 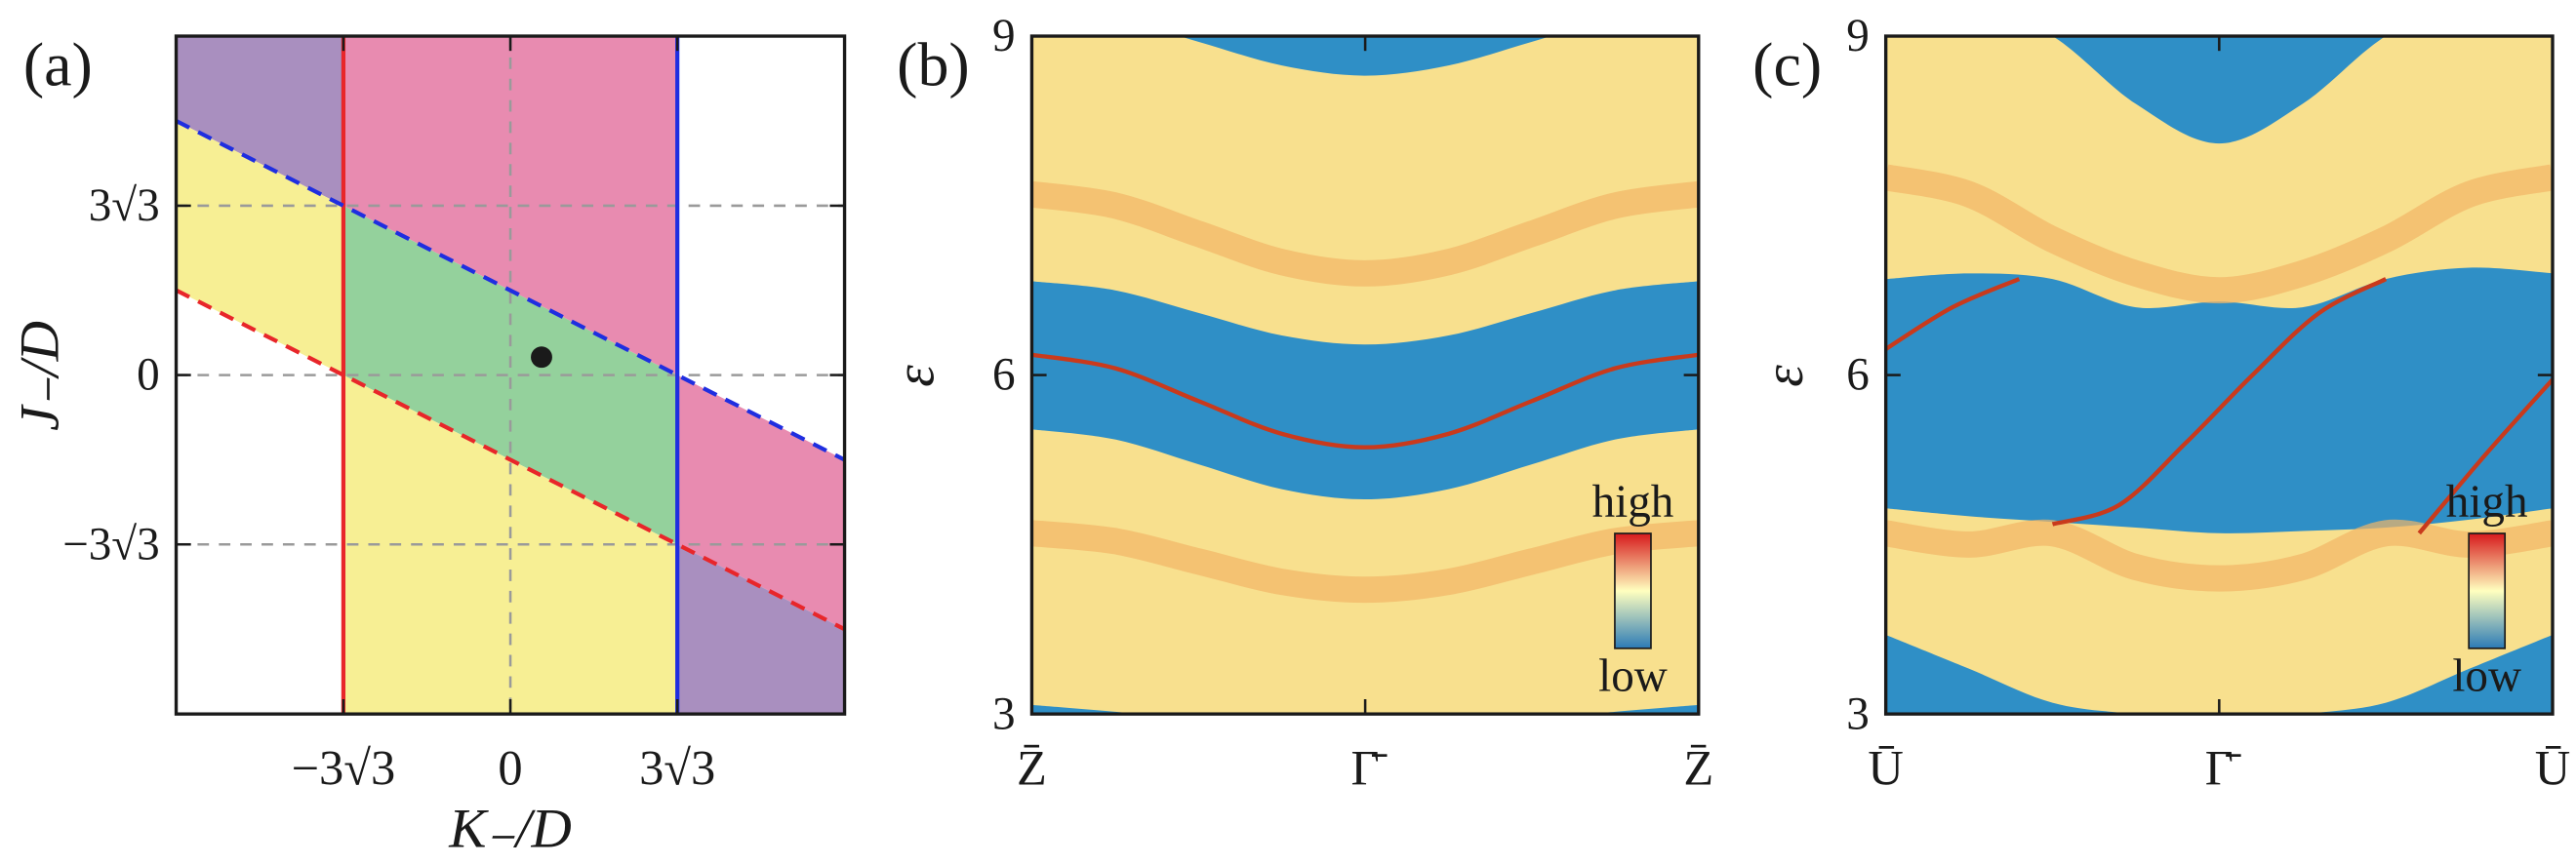 I want to click on panel-label: (b), so click(x=933, y=65).